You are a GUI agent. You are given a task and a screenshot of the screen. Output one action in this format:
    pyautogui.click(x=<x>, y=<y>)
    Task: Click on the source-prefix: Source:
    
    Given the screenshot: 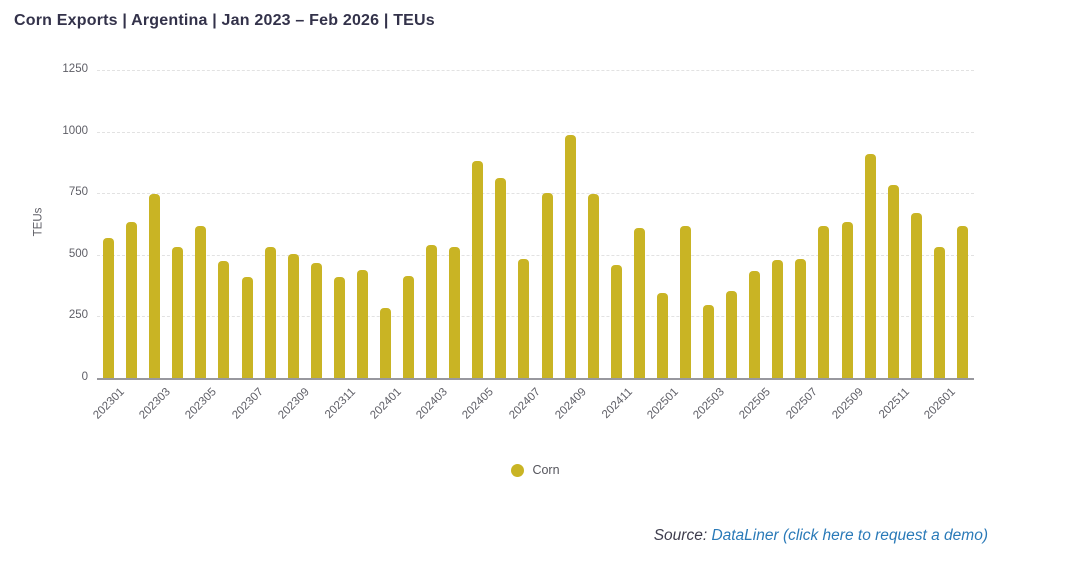 What is the action you would take?
    pyautogui.click(x=682, y=535)
    